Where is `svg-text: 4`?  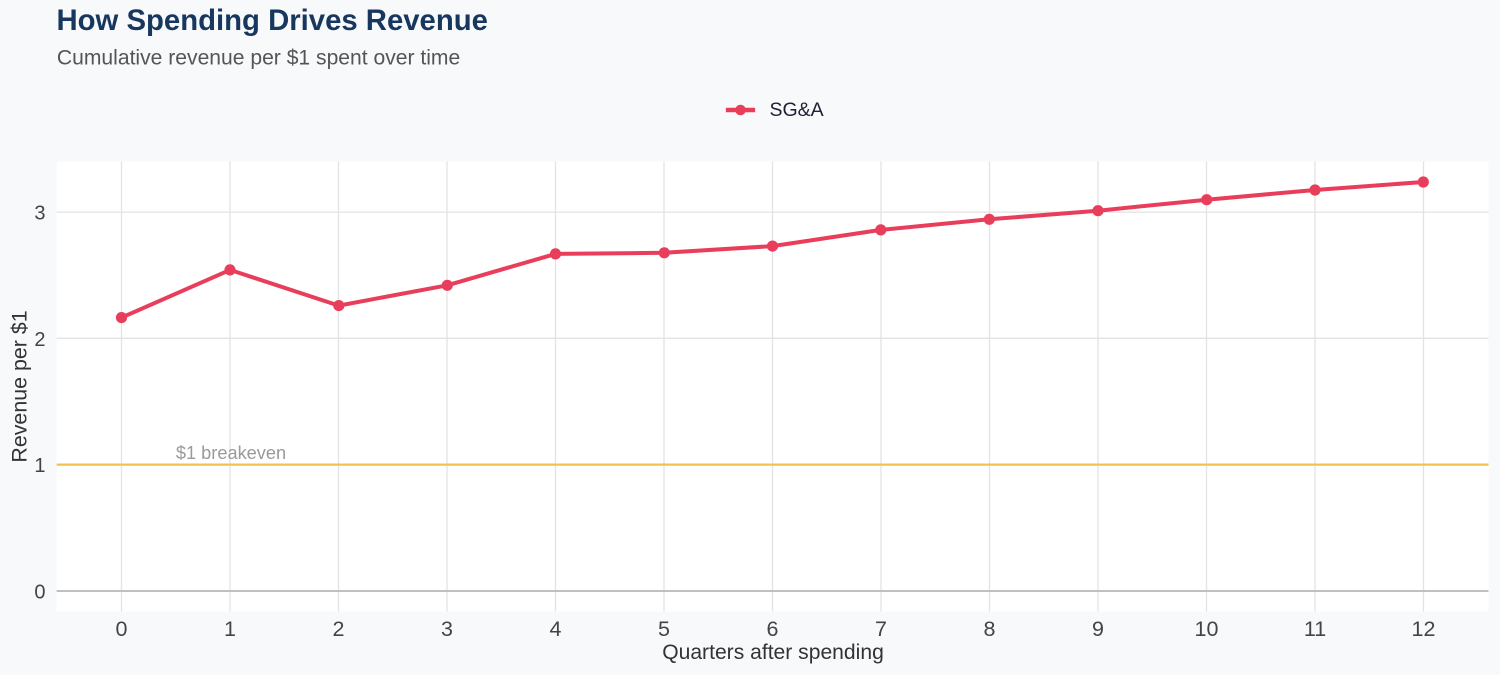
svg-text: 4 is located at coordinates (556, 629).